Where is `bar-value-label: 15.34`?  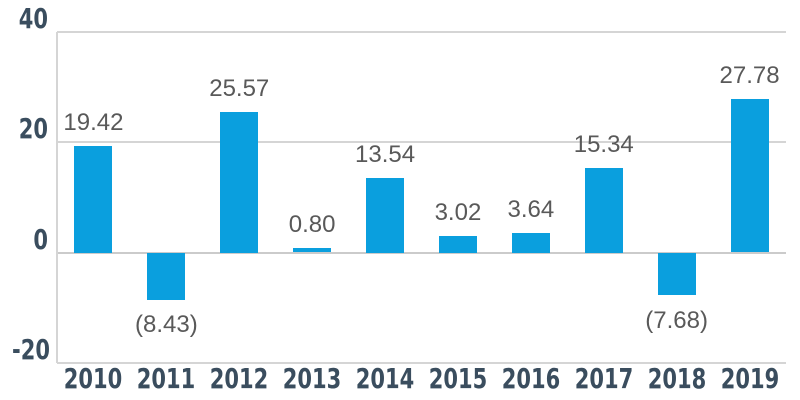 bar-value-label: 15.34 is located at coordinates (603, 144).